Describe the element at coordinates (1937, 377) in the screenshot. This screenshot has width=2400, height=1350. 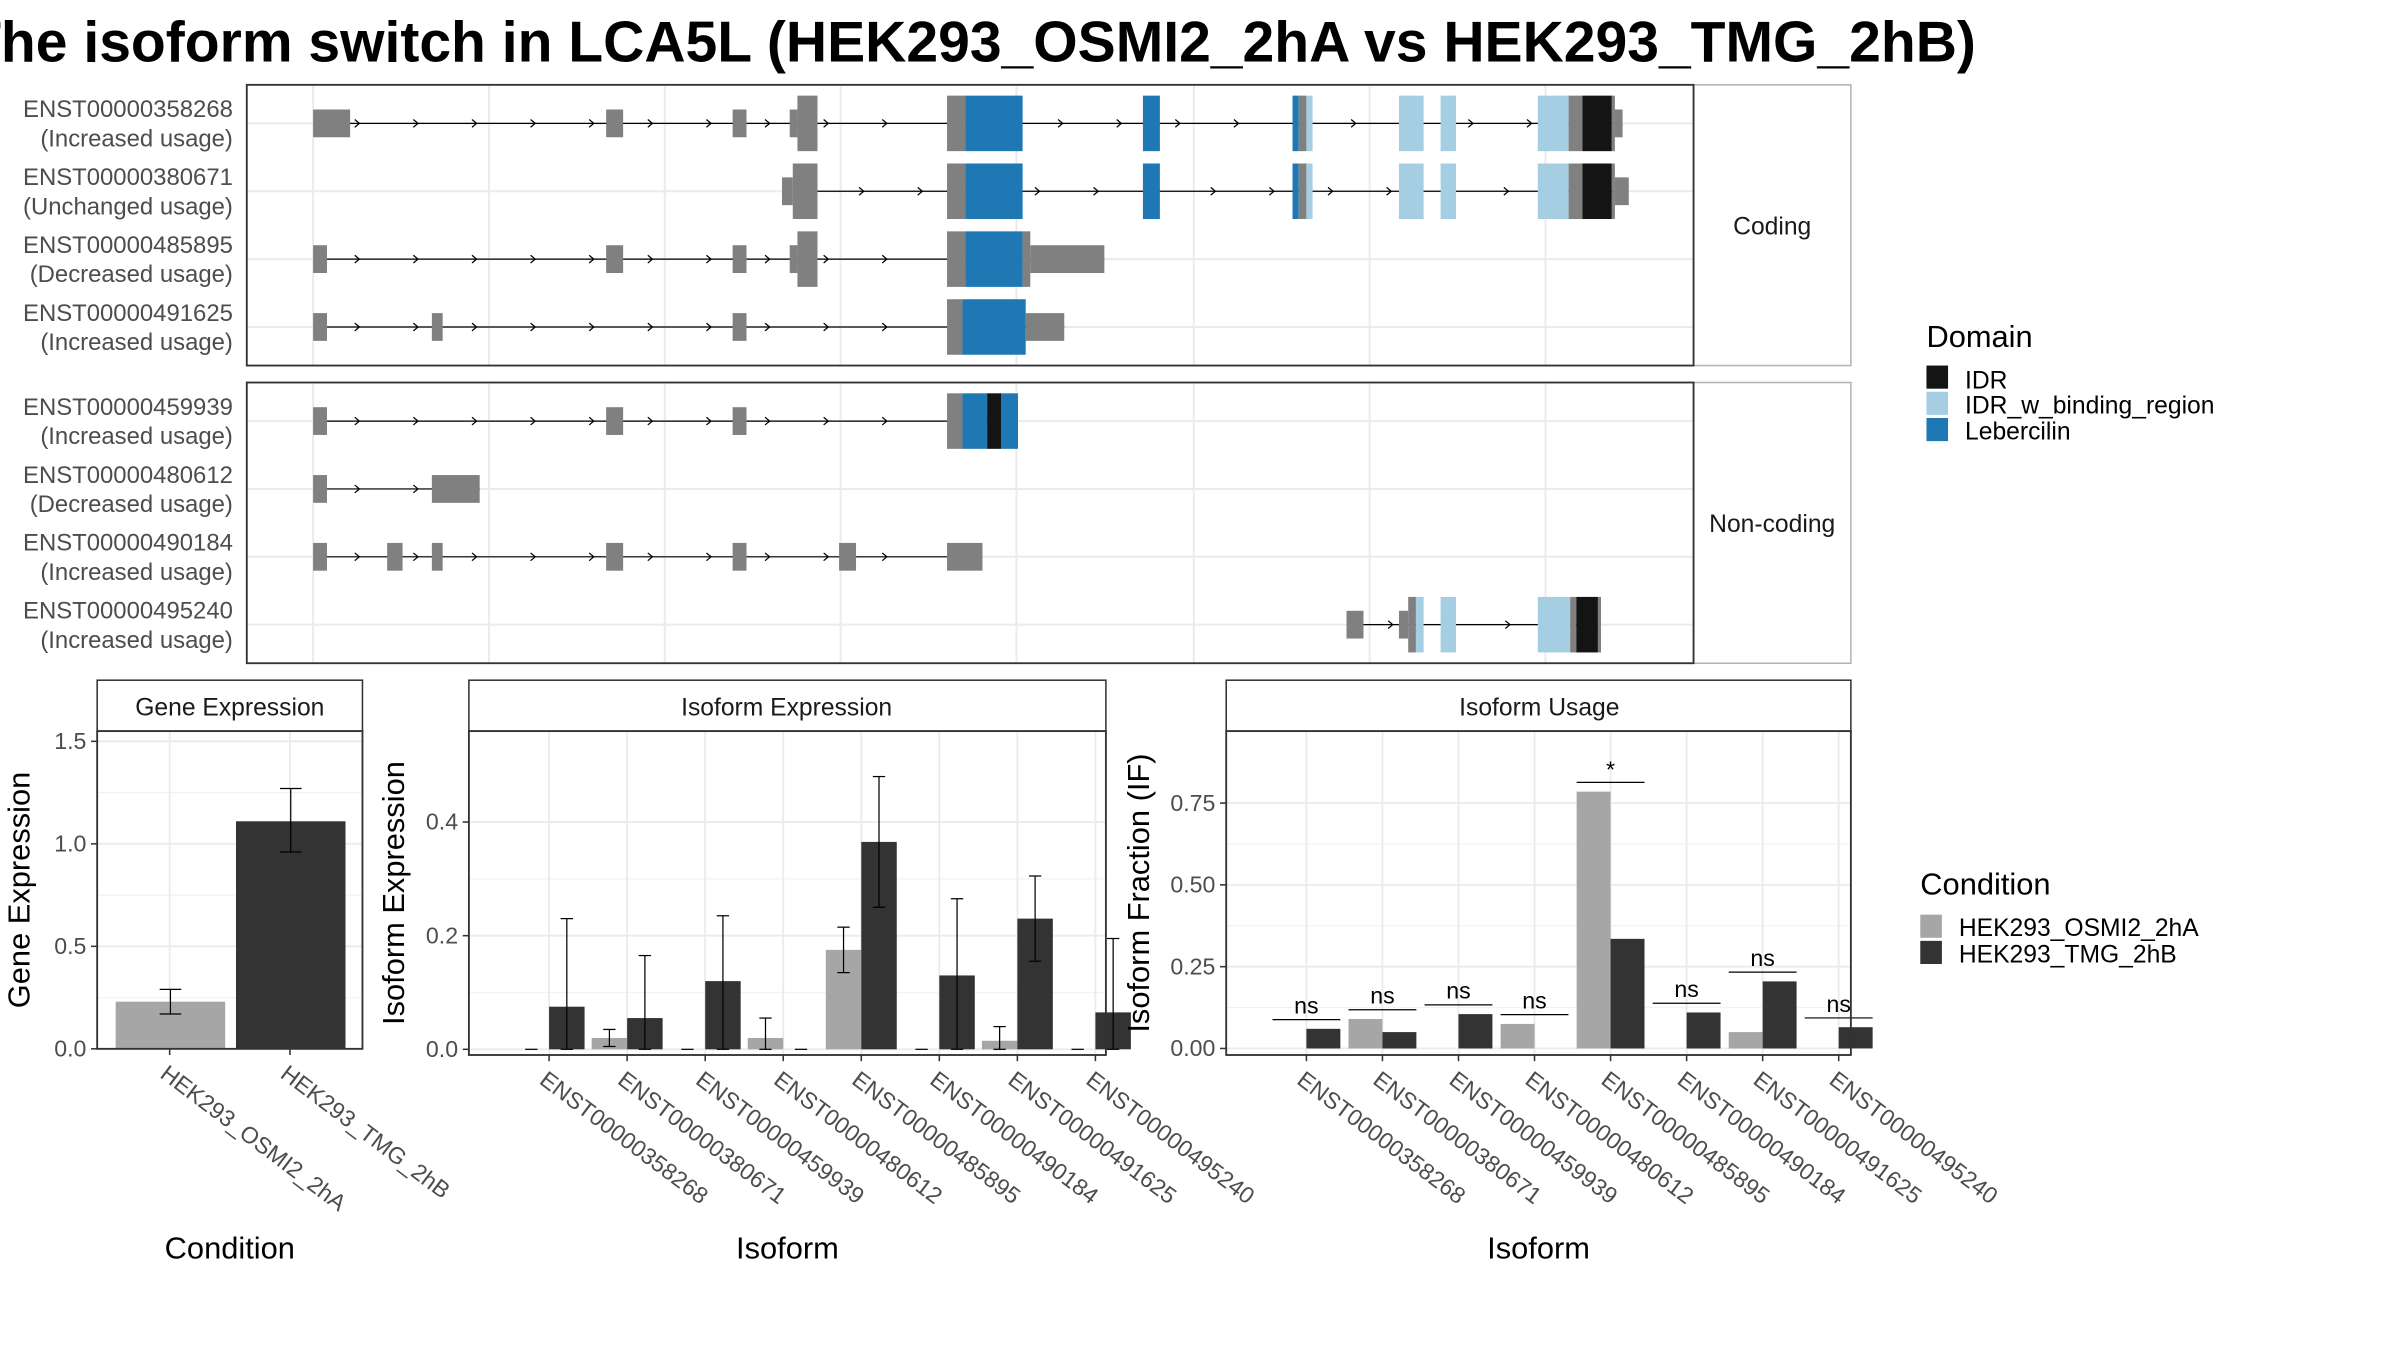
I see `legend-key-idr` at that location.